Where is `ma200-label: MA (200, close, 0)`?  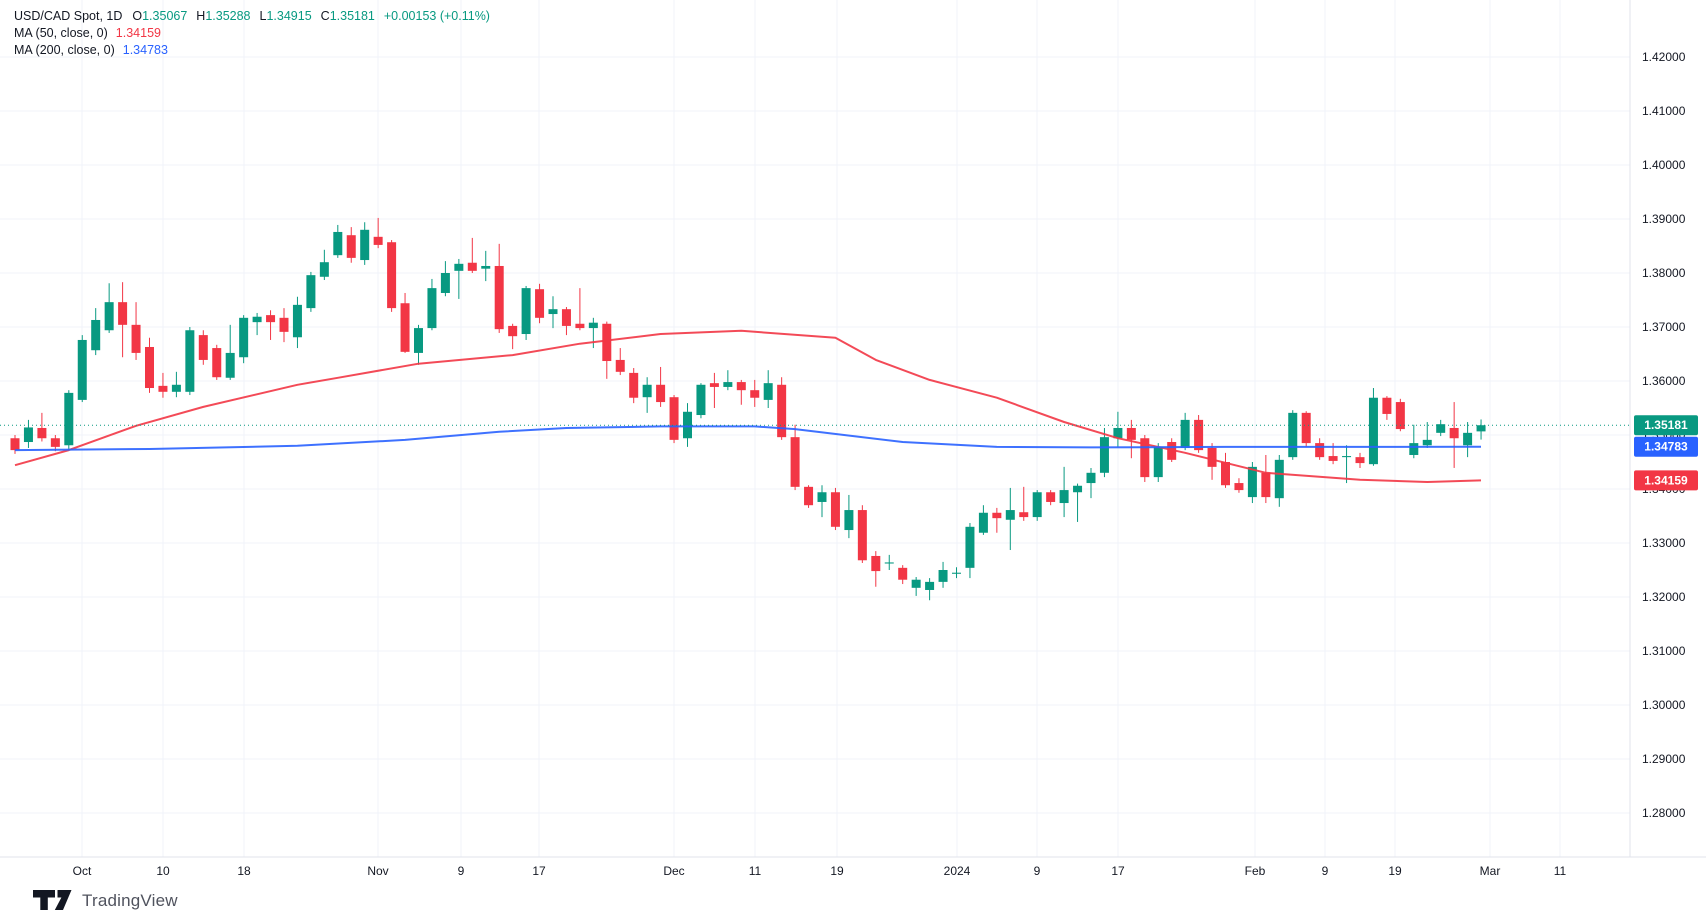
ma200-label: MA (200, close, 0) is located at coordinates (64, 50).